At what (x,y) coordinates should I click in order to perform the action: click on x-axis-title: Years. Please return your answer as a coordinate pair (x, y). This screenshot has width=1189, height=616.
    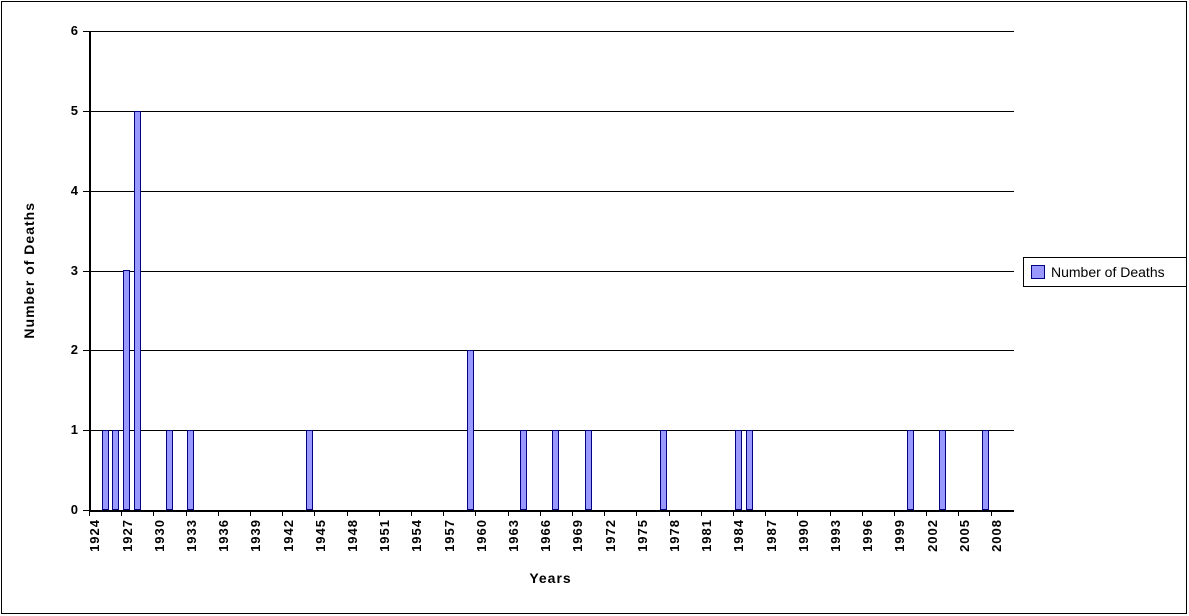
    Looking at the image, I should click on (550, 578).